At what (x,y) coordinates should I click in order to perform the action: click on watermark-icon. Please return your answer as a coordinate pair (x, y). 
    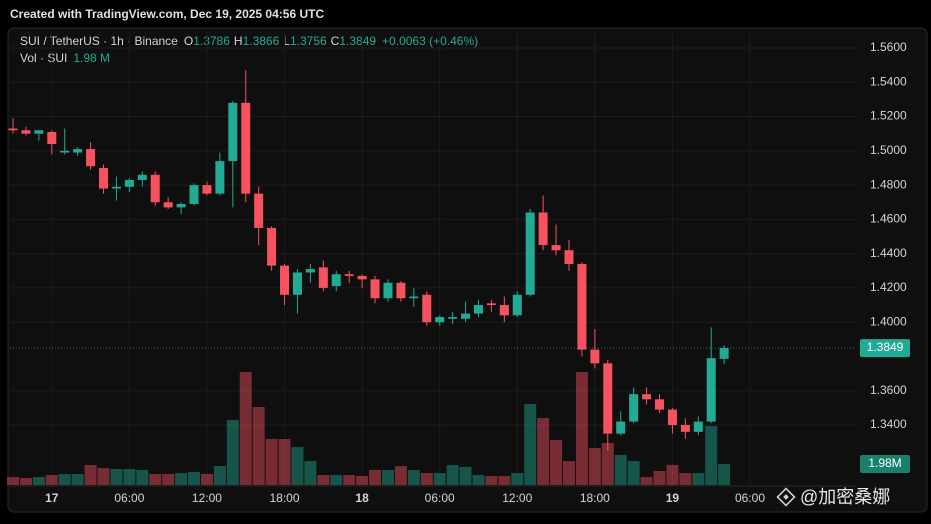
    Looking at the image, I should click on (786, 497).